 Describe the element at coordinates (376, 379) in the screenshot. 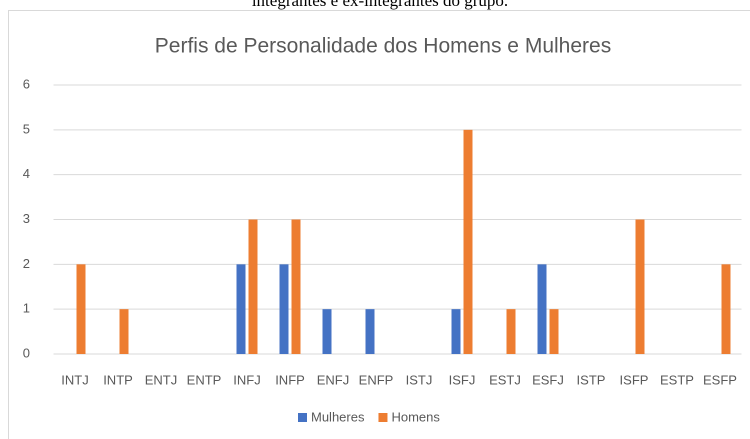

I see `x-tick-label: ENFP` at that location.